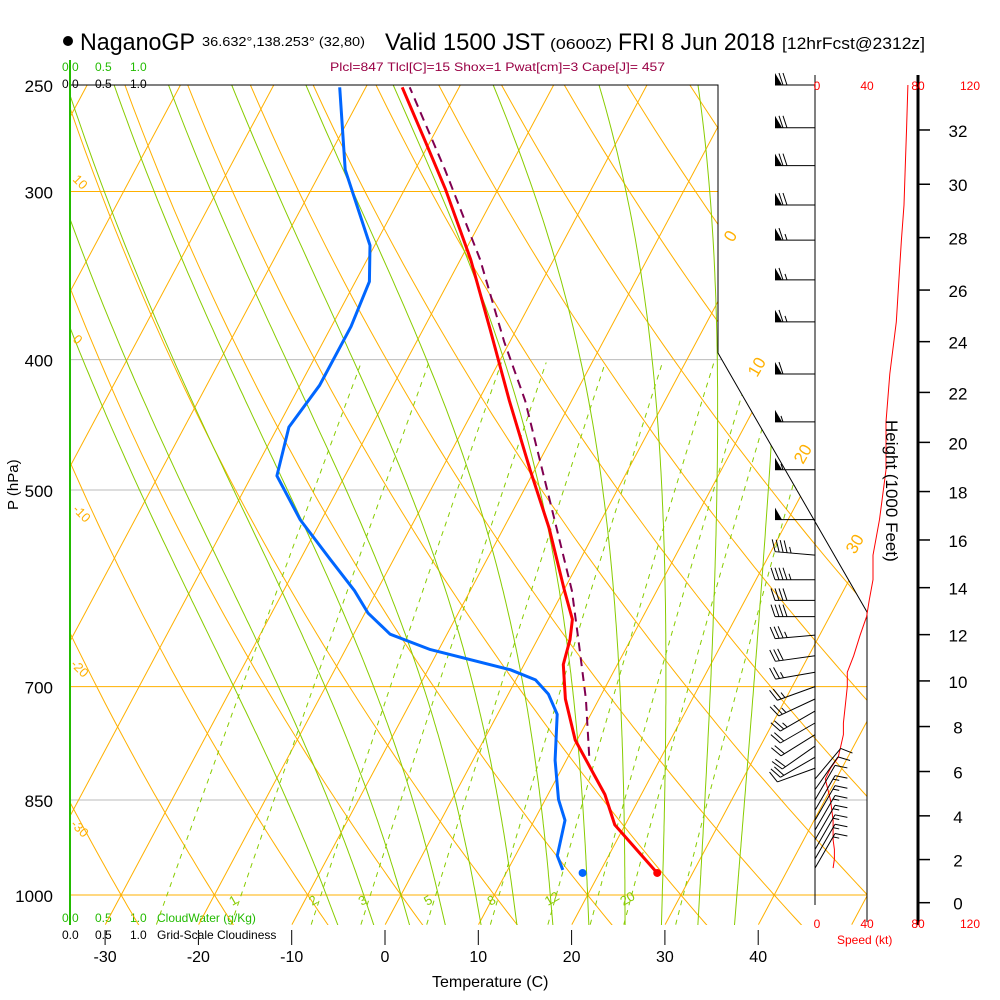  Describe the element at coordinates (206, 918) in the screenshot. I see `cloudwater-label: CloudWater (g/Kg)` at that location.